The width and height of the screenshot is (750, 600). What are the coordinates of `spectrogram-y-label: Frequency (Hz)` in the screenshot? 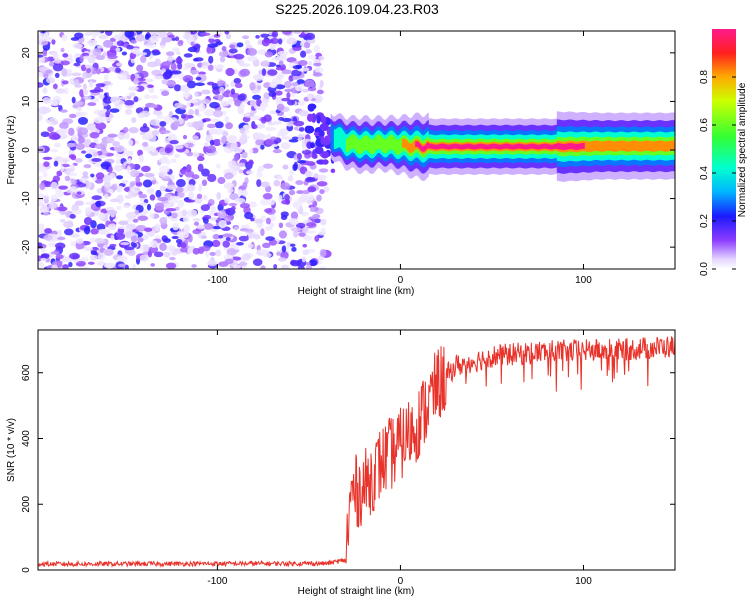 It's located at (11, 150).